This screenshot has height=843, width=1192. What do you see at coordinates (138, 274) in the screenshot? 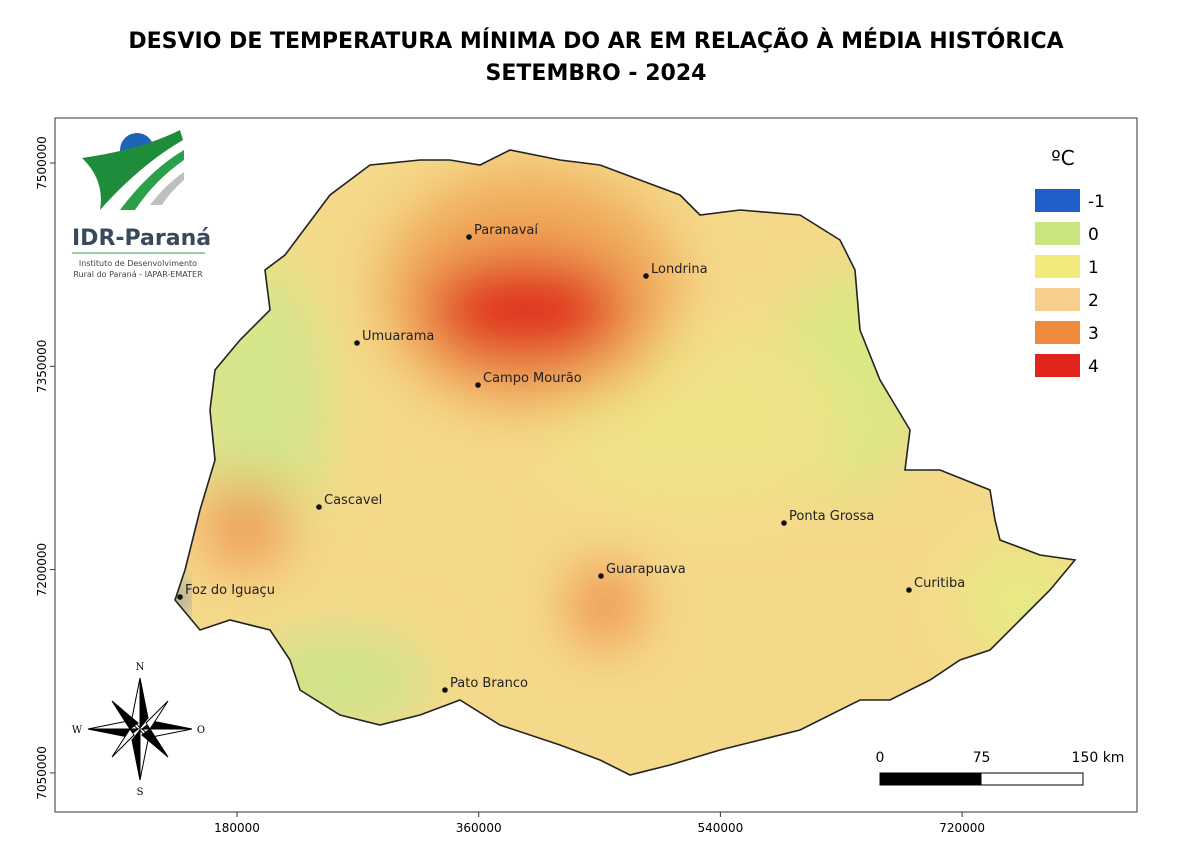
I see `logo-subtitle: Rural do Paraná - IAPAR-EMATER` at bounding box center [138, 274].